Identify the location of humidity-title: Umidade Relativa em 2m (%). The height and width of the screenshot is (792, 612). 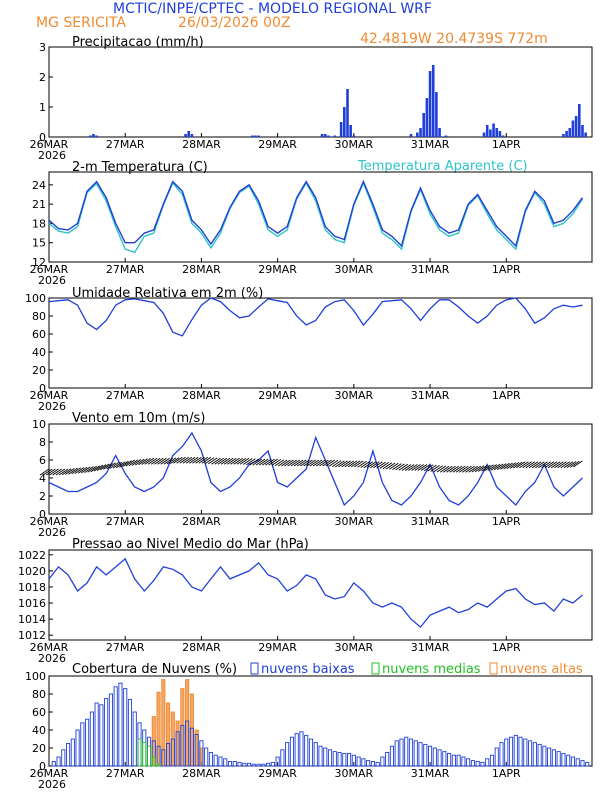
(167, 293).